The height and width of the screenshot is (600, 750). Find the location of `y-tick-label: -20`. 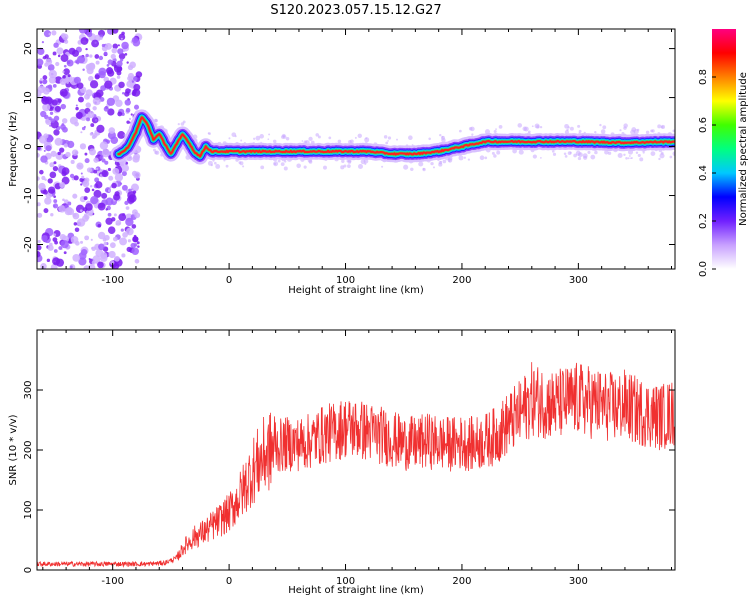

y-tick-label: -20 is located at coordinates (28, 244).